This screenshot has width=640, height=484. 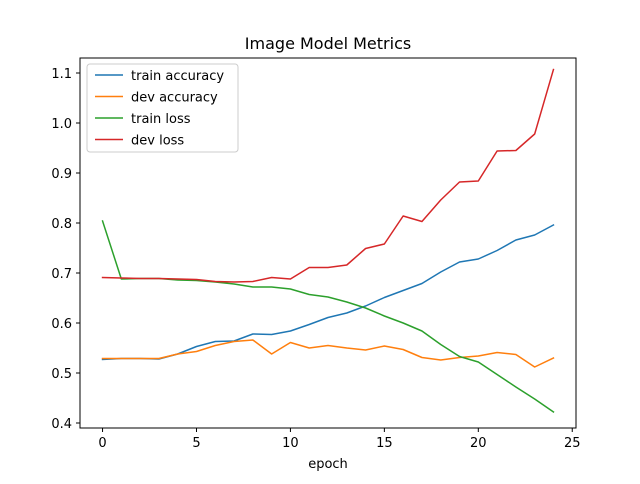 What do you see at coordinates (61, 374) in the screenshot?
I see `y-tick-label: 0.5` at bounding box center [61, 374].